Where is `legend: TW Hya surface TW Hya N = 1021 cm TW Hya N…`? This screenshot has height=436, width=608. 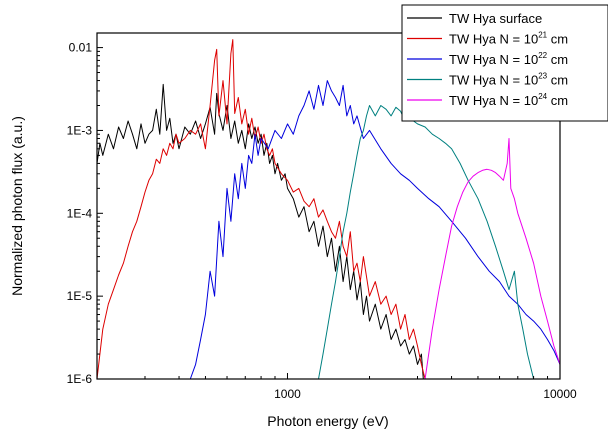 legend: TW Hya surface TW Hya N = 1021 cm TW Hya N… is located at coordinates (504, 63).